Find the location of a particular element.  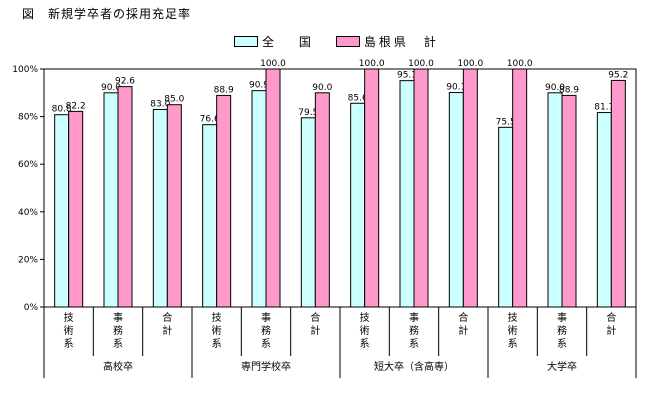

data-label: 76.6 is located at coordinates (210, 120).